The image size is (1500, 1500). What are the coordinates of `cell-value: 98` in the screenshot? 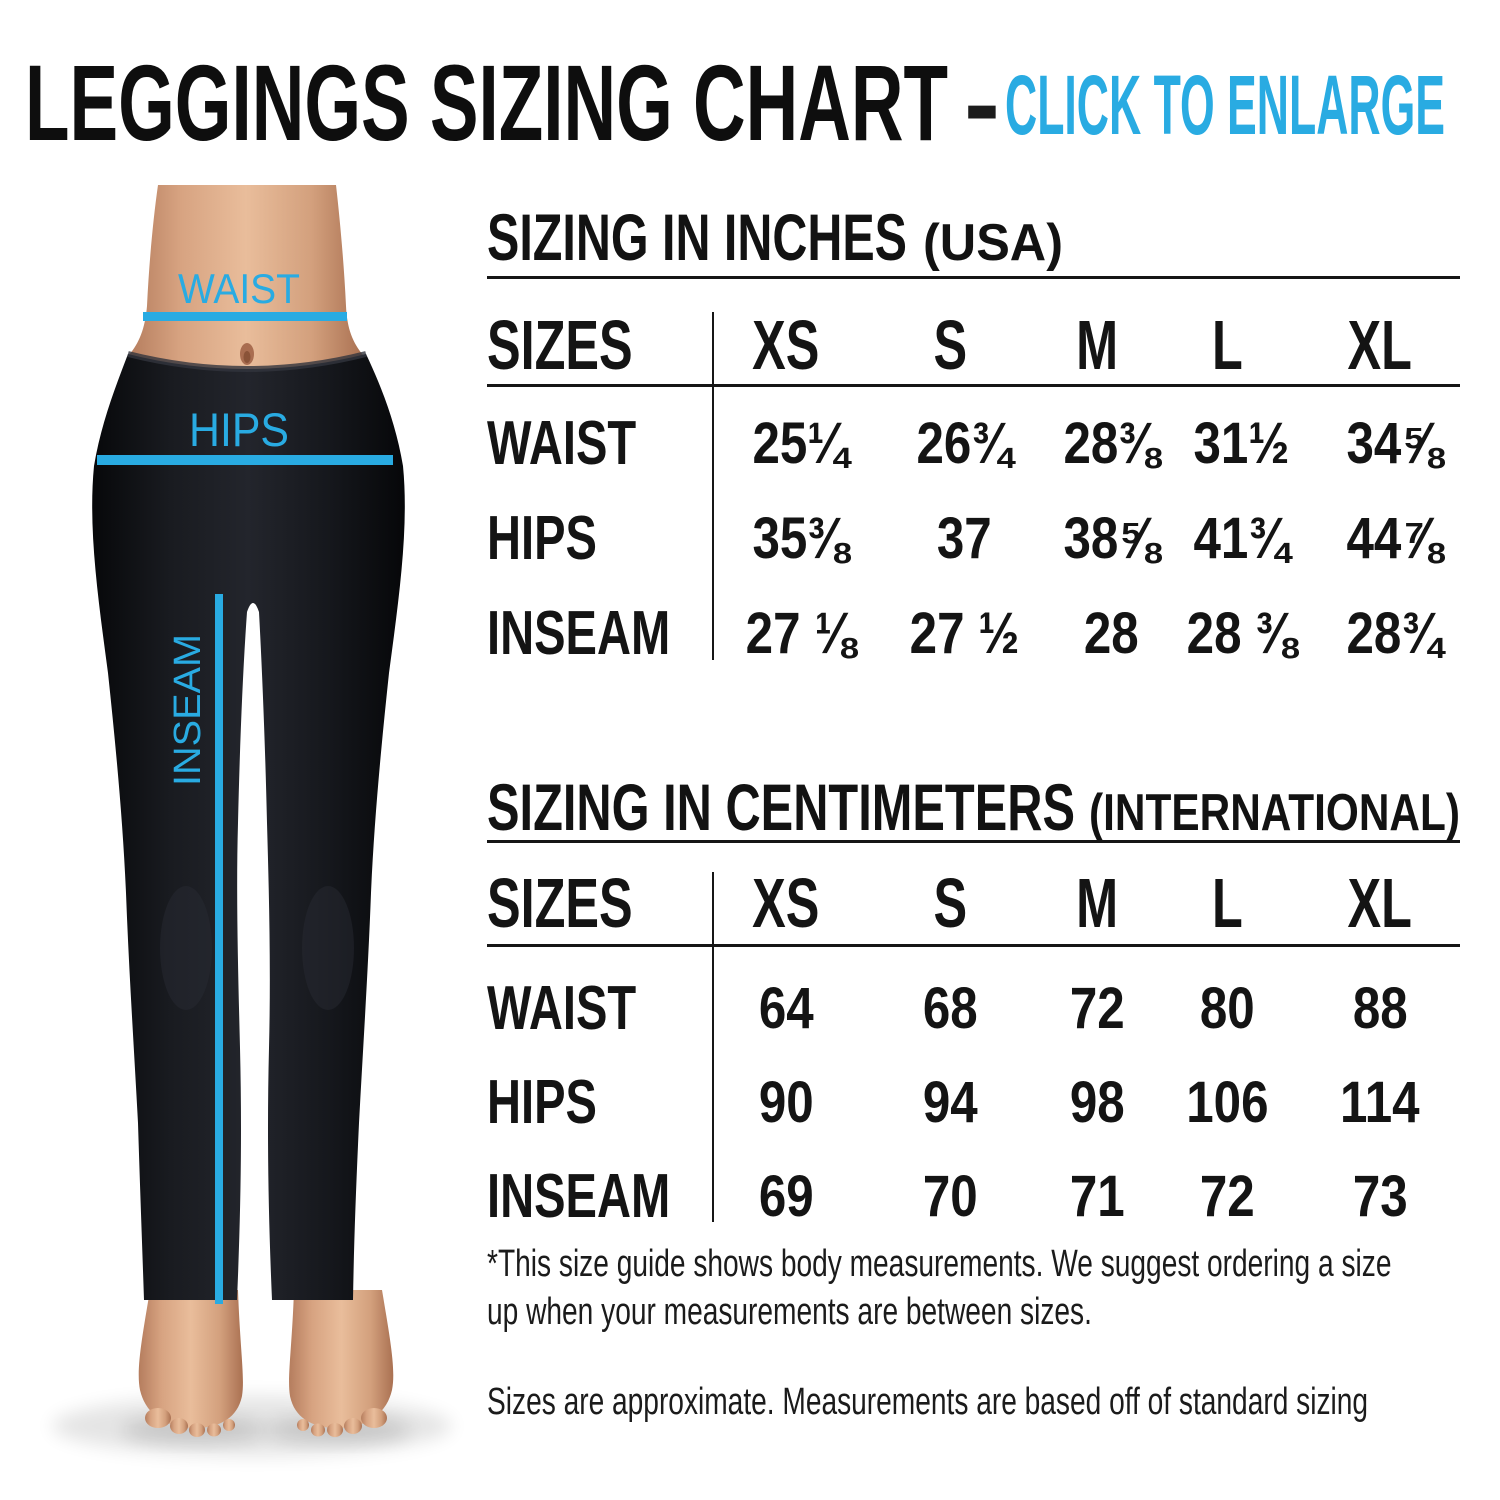 It's located at (1097, 1102).